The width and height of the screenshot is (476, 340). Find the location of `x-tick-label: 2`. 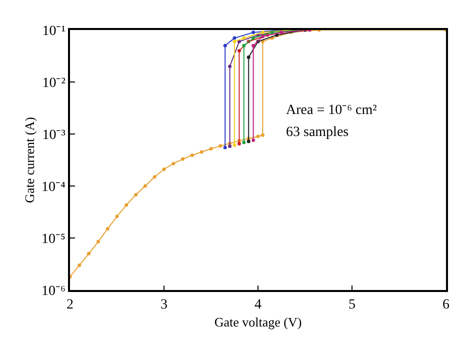

x-tick-label: 2 is located at coordinates (70, 305).